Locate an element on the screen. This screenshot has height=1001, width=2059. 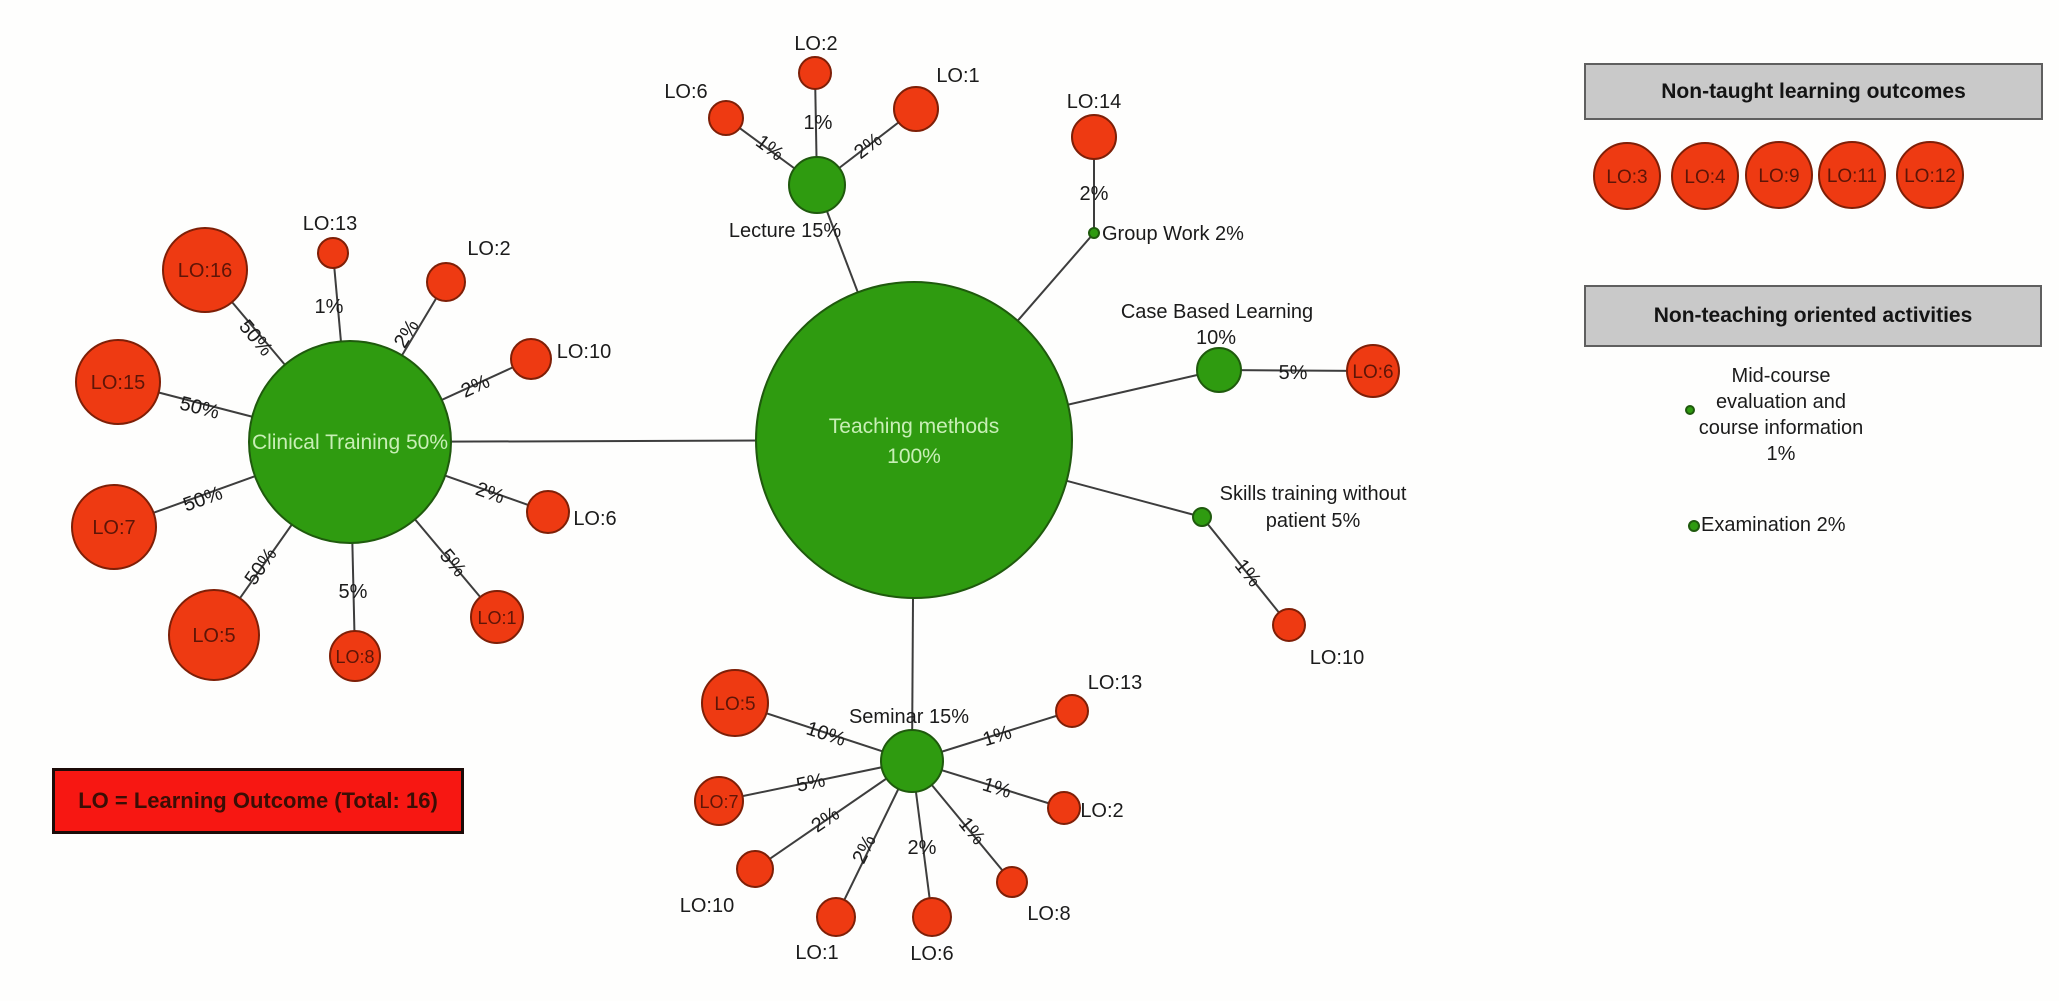
edge-label-lecture--lec-lo1: 2% is located at coordinates (868, 146).